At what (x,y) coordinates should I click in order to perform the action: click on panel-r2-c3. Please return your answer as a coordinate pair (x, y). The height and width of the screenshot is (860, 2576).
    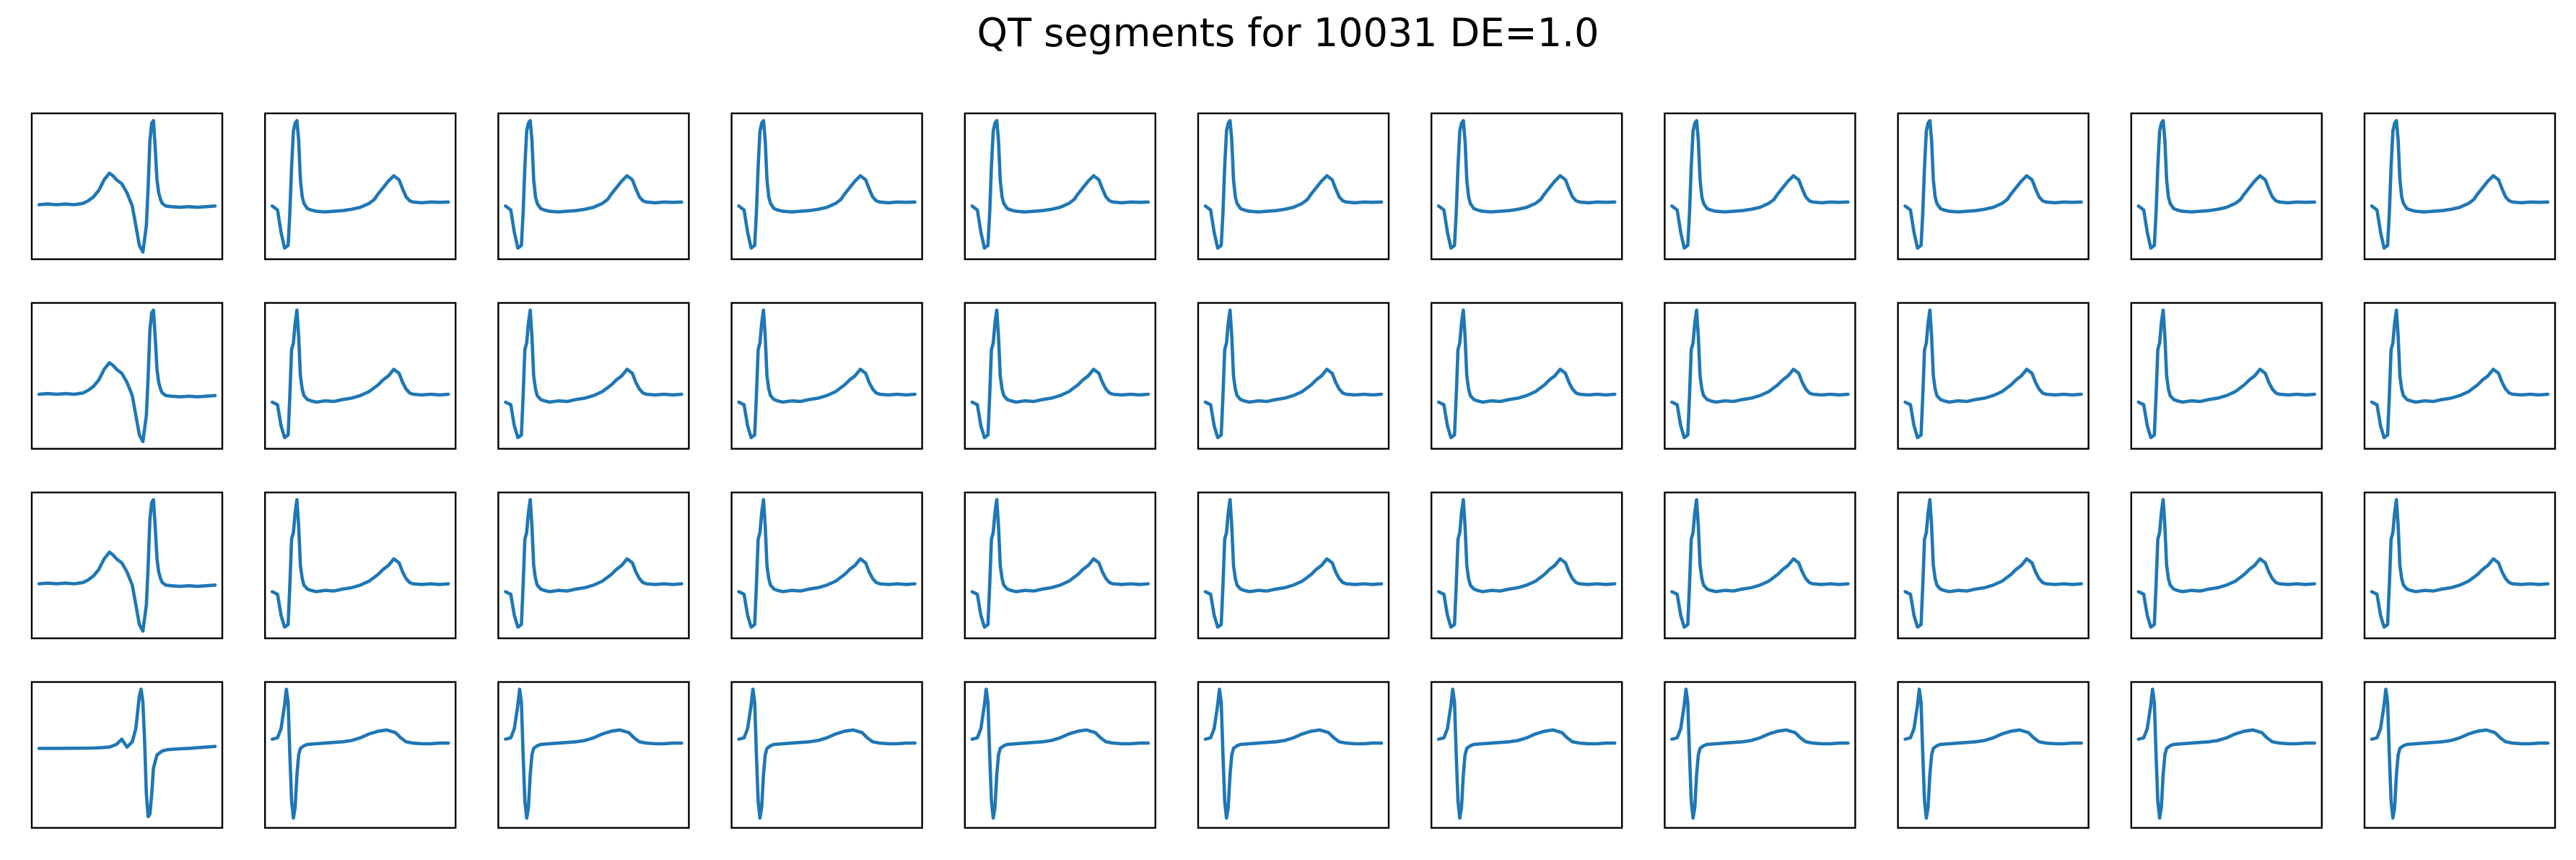
    Looking at the image, I should click on (826, 565).